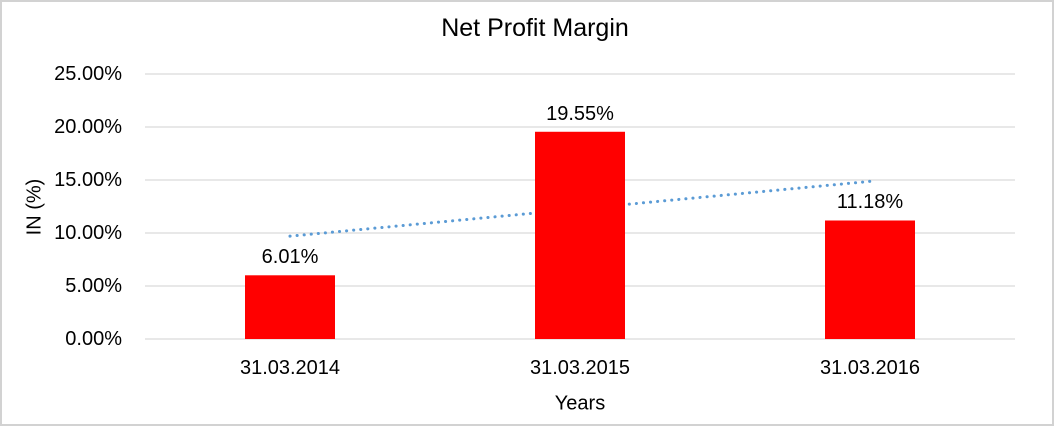 The width and height of the screenshot is (1054, 426). What do you see at coordinates (580, 235) in the screenshot?
I see `bar-31.03.2015` at bounding box center [580, 235].